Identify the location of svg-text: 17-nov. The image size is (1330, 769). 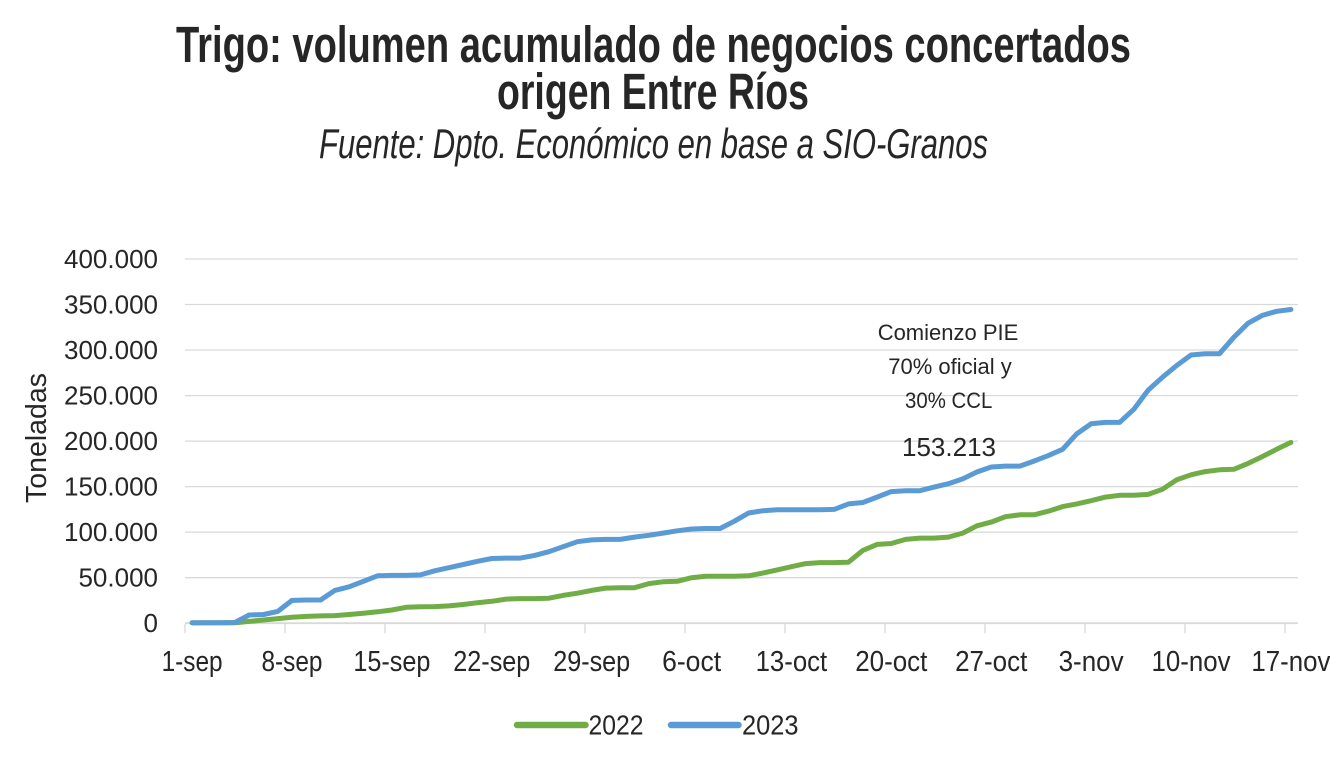
(1290, 662).